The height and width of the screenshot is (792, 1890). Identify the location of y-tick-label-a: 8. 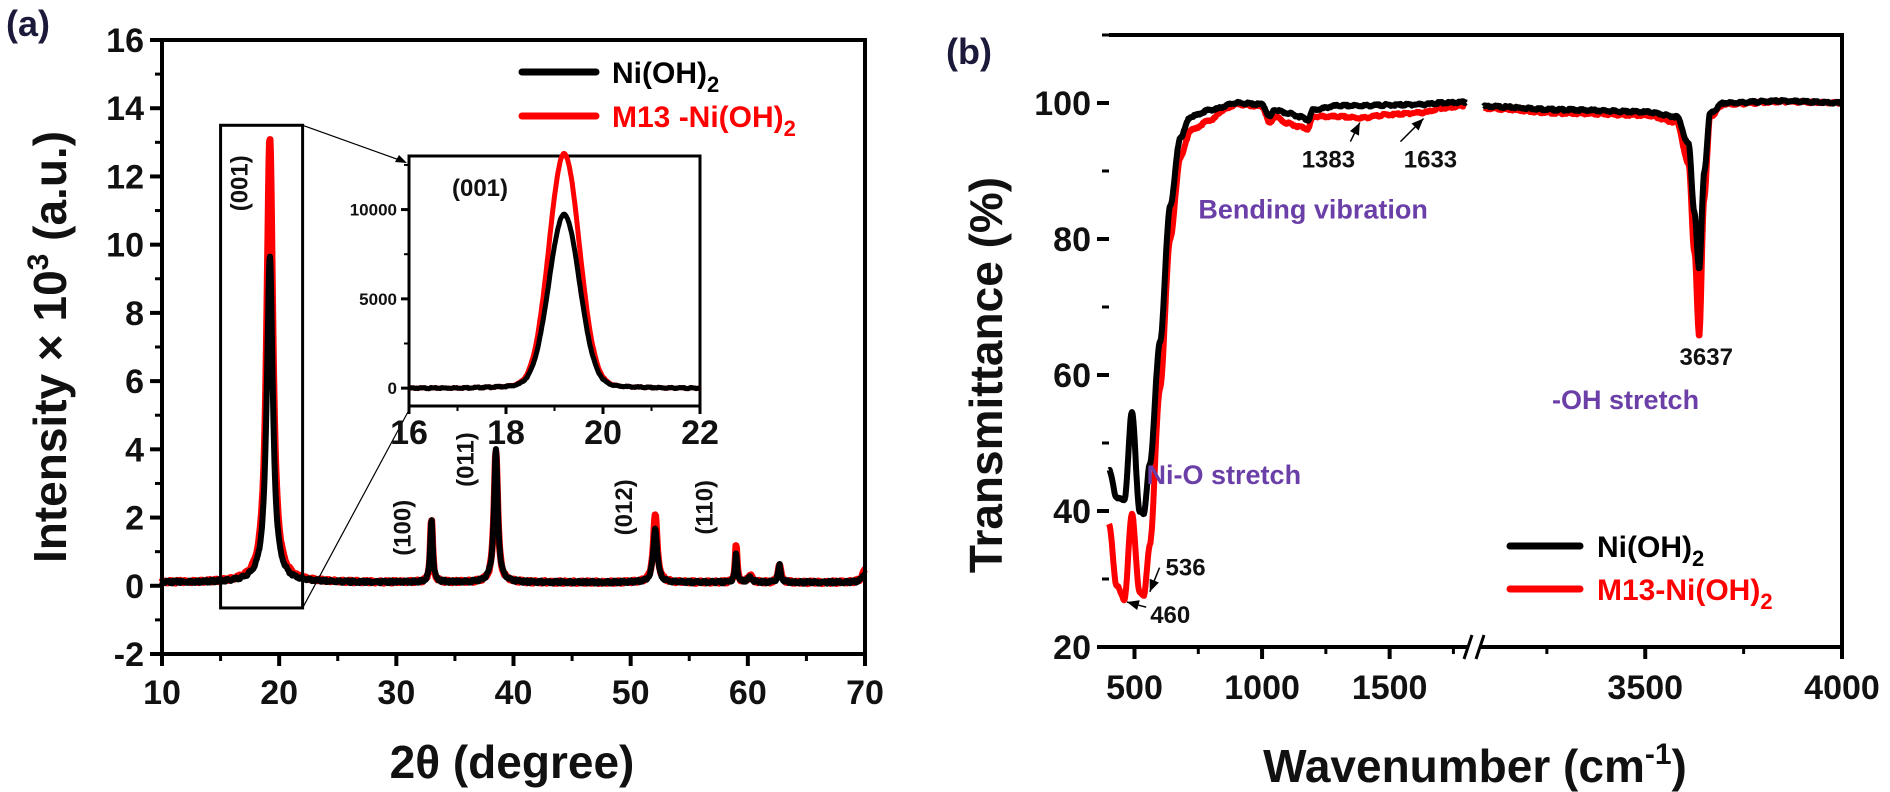
(134, 314).